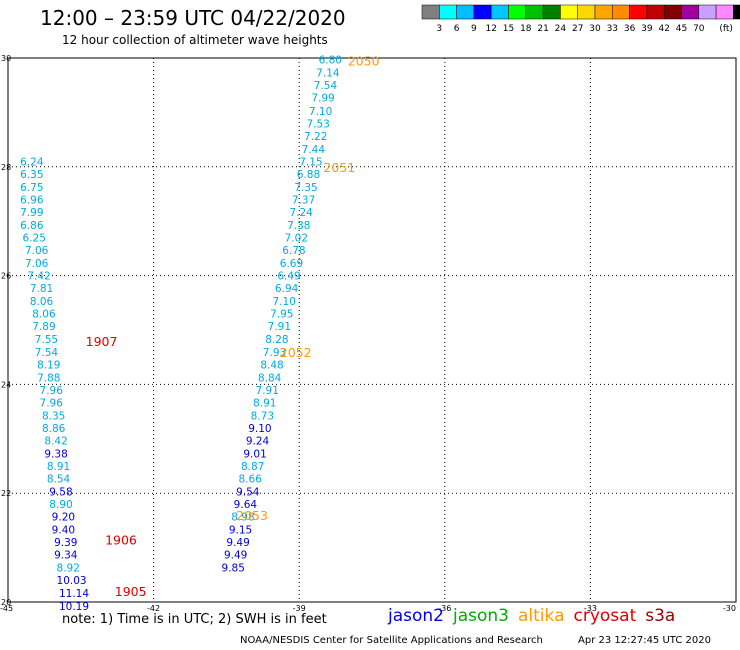 The height and width of the screenshot is (650, 740). Describe the element at coordinates (242, 518) in the screenshot. I see `swh-value-label: 8.98` at that location.